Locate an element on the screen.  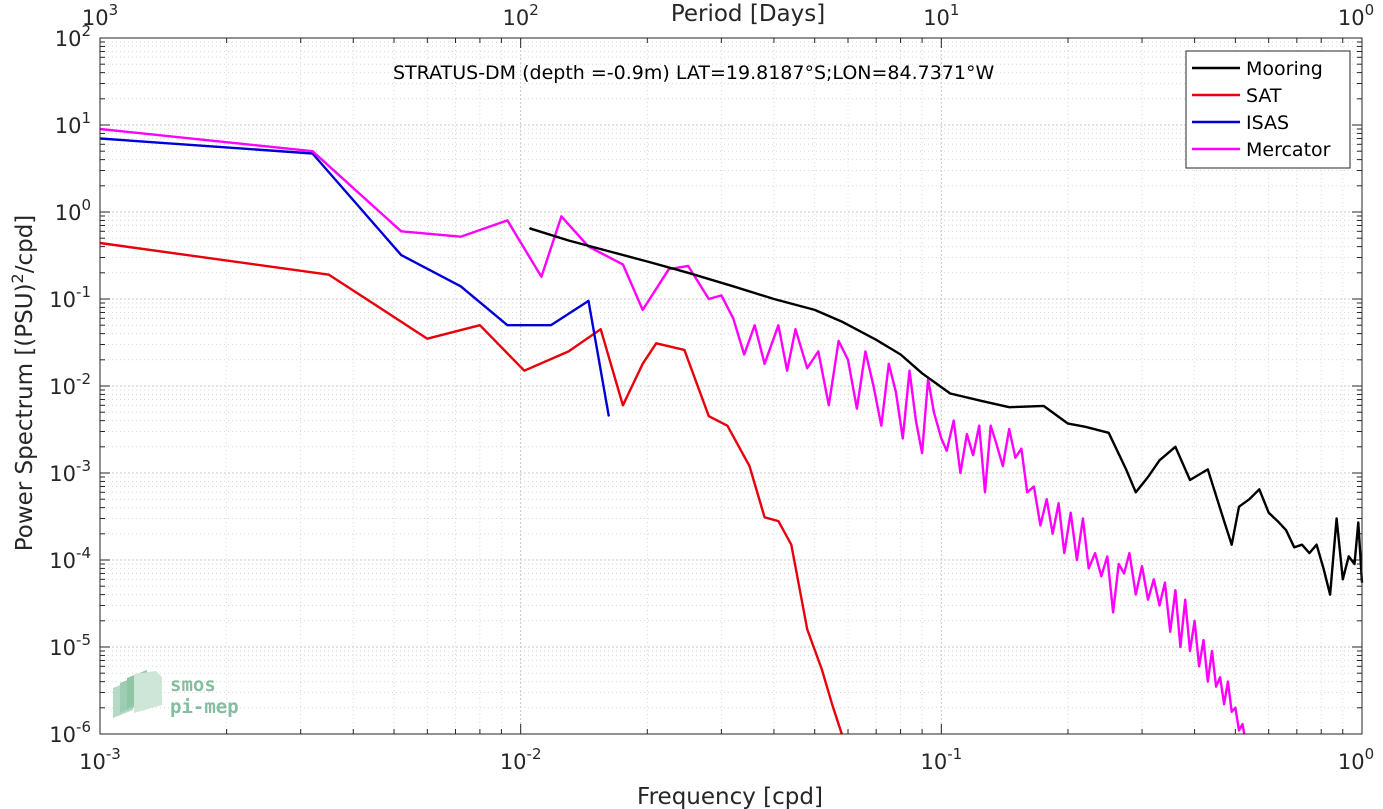
top-period-tick-label: 10² is located at coordinates (521, 15).